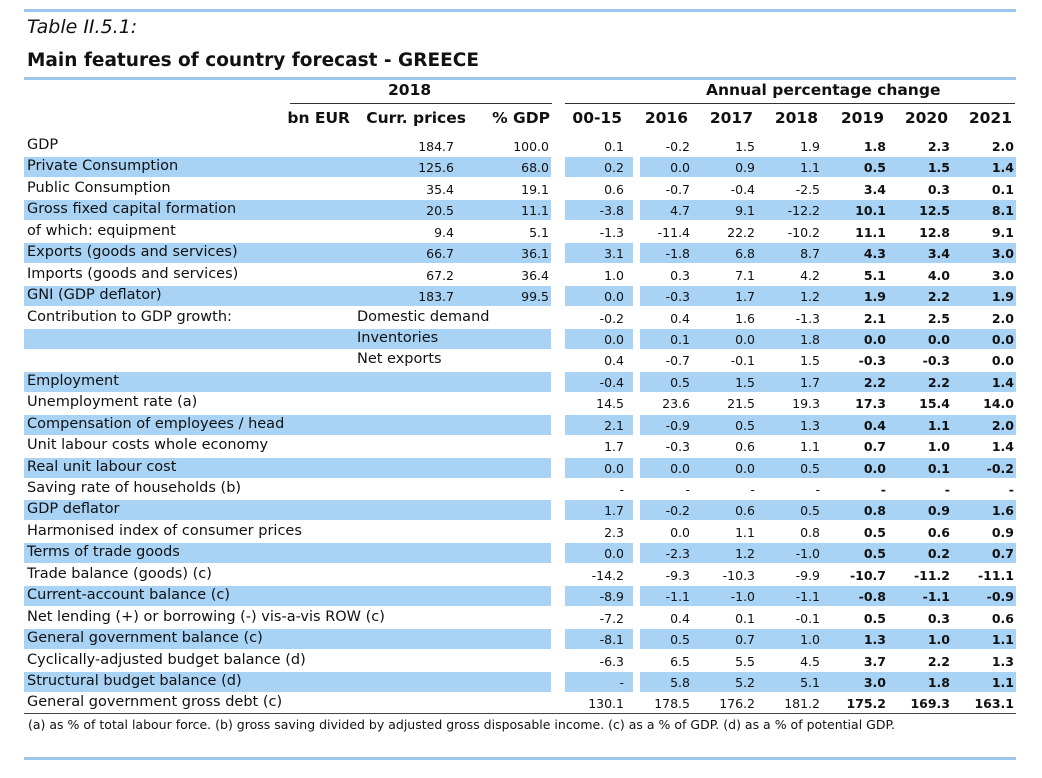 The width and height of the screenshot is (1042, 778). I want to click on col-2016: 2016, so click(666, 118).